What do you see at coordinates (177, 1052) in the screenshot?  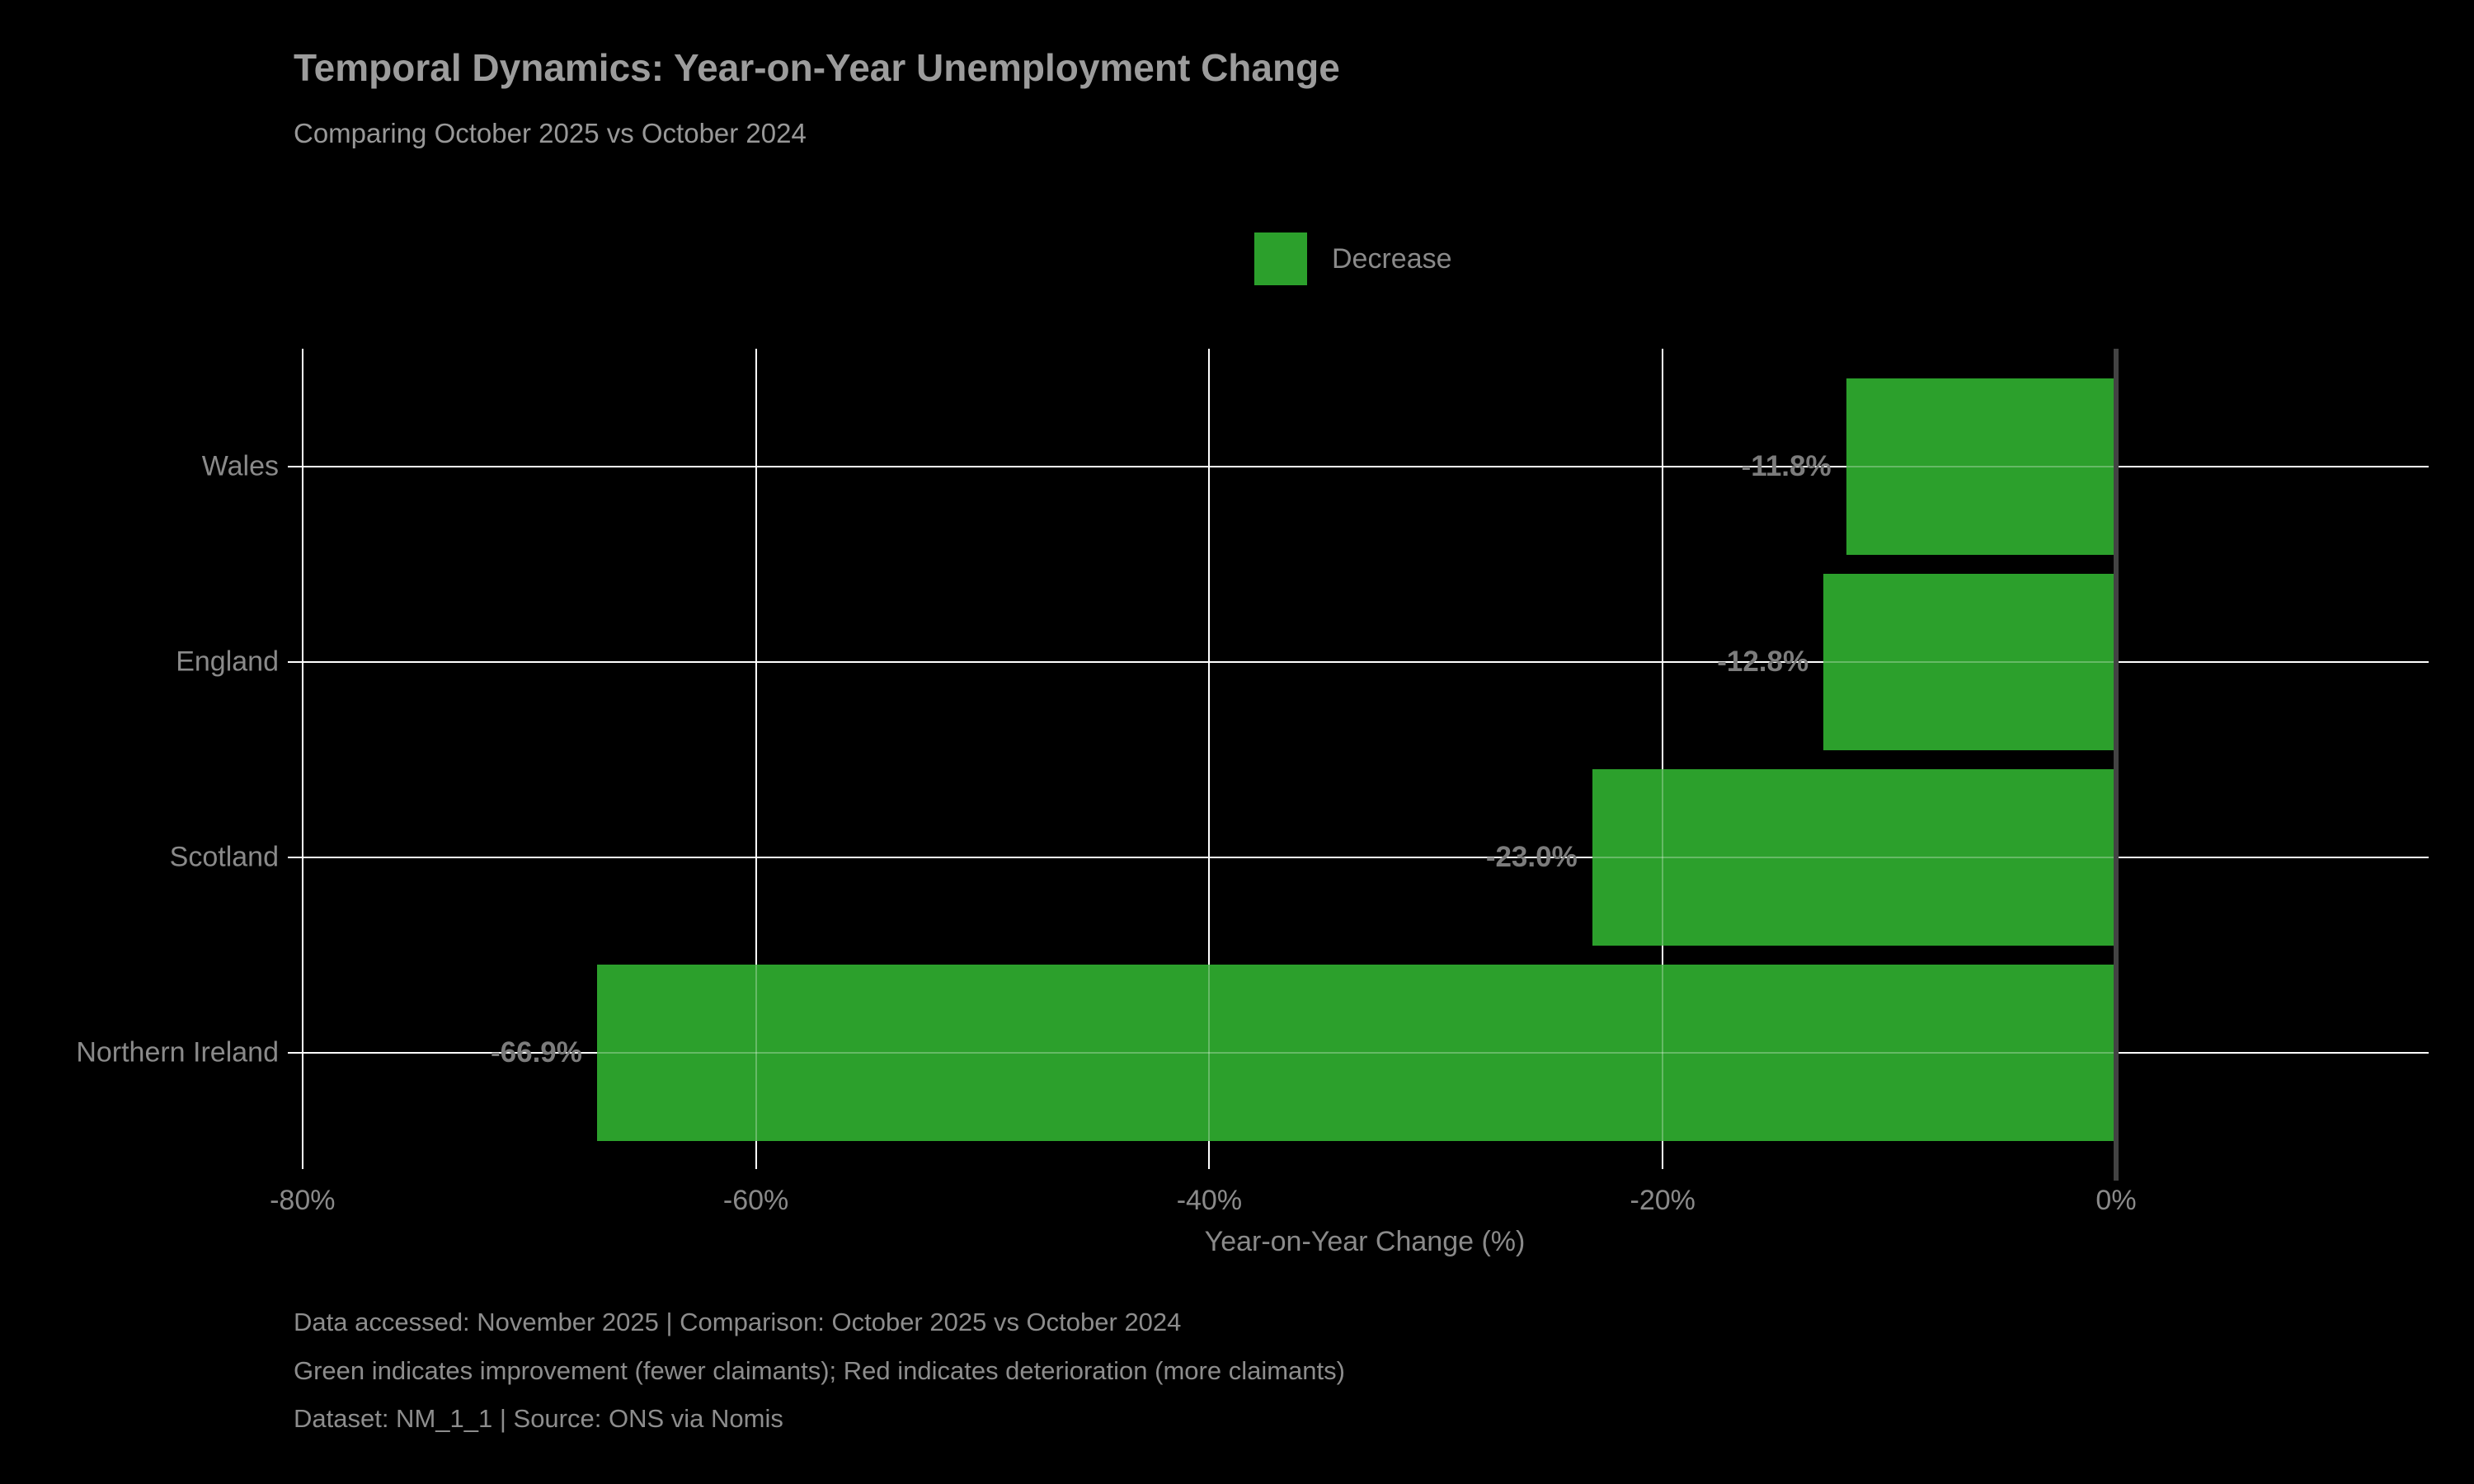 I see `y-tick-label: Northern Ireland` at bounding box center [177, 1052].